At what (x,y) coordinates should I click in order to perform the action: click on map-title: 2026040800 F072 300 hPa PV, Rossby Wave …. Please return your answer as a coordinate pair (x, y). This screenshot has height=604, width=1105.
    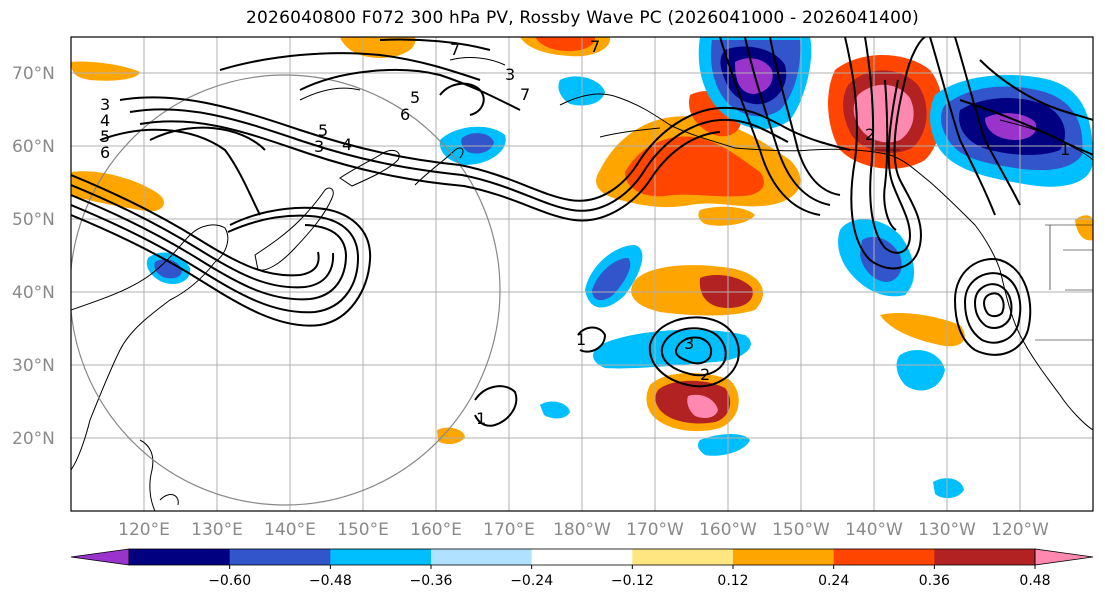
    Looking at the image, I should click on (582, 18).